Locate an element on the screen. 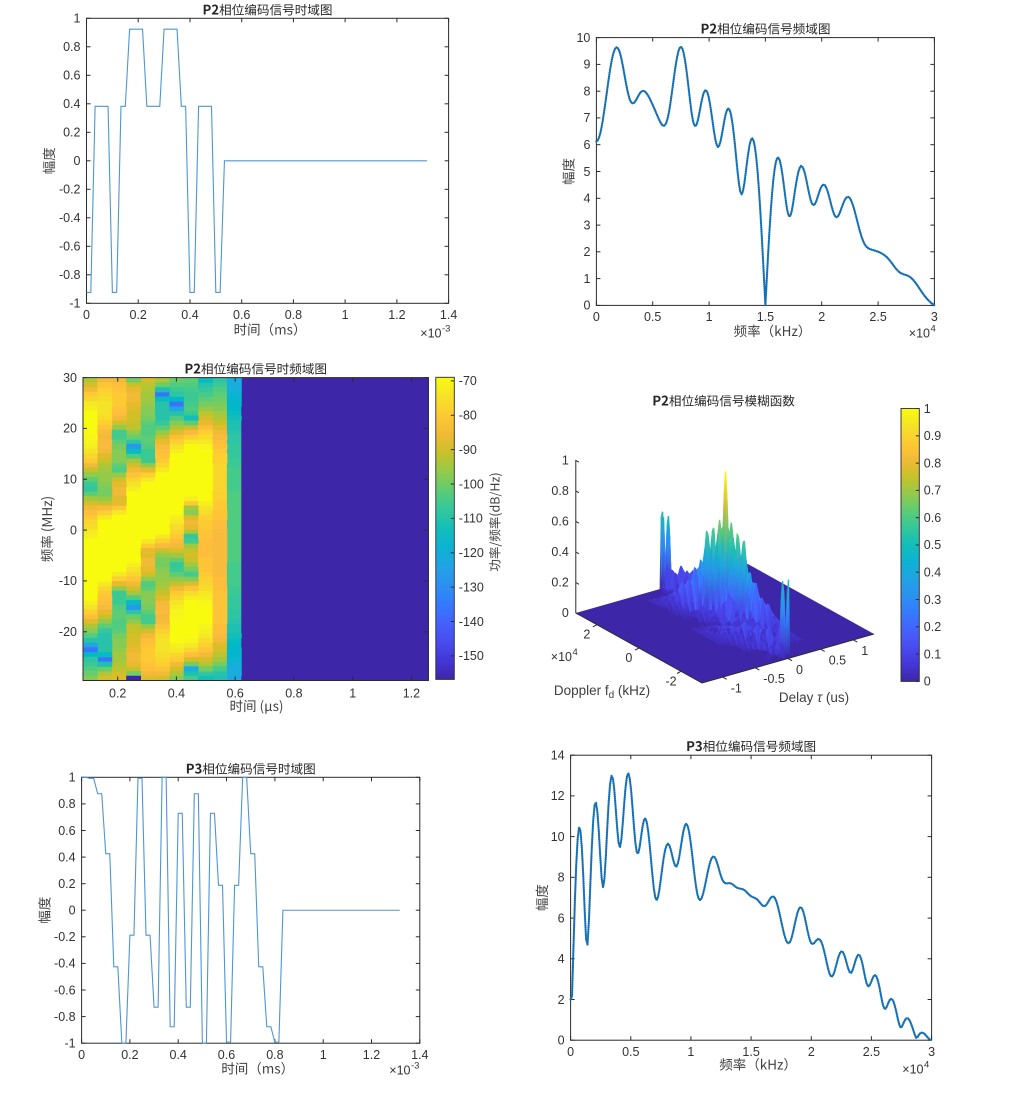 Image resolution: width=1009 pixels, height=1097 pixels. svg-text: 0.9 is located at coordinates (932, 436).